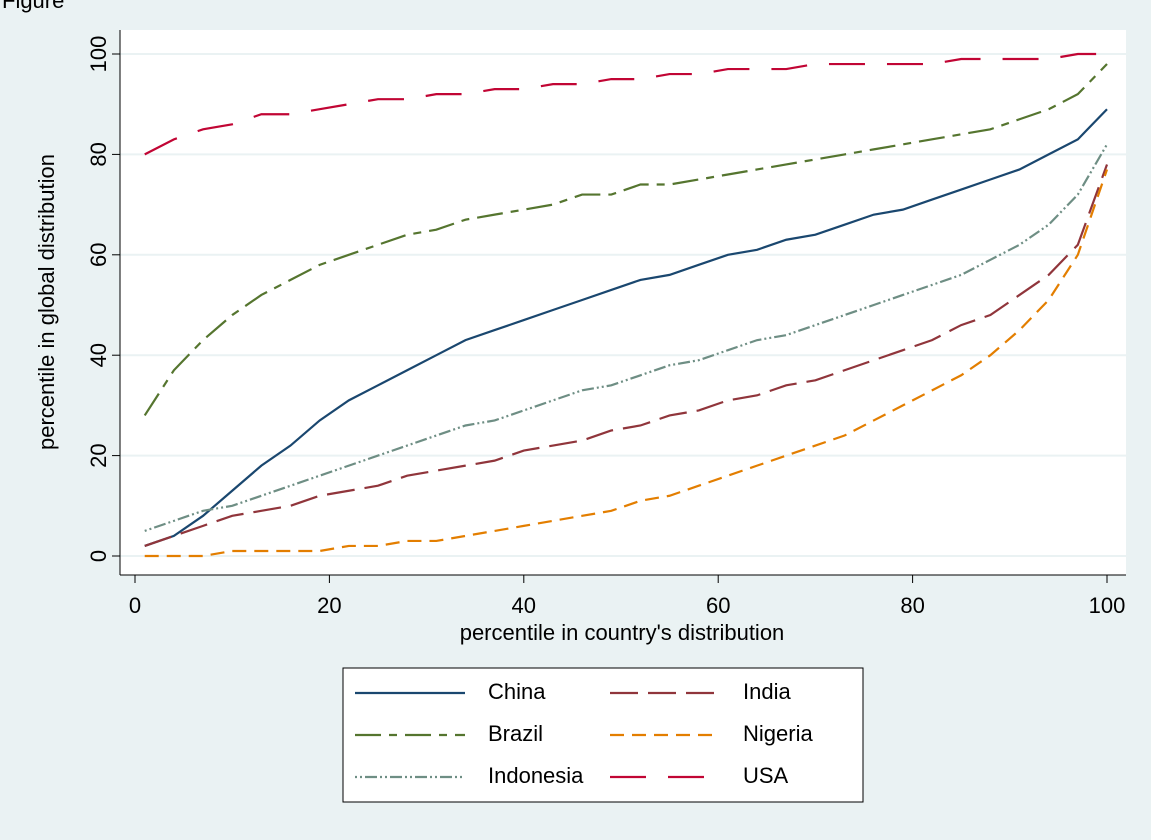 The height and width of the screenshot is (840, 1151). What do you see at coordinates (98, 556) in the screenshot?
I see `y-tick-label: 0` at bounding box center [98, 556].